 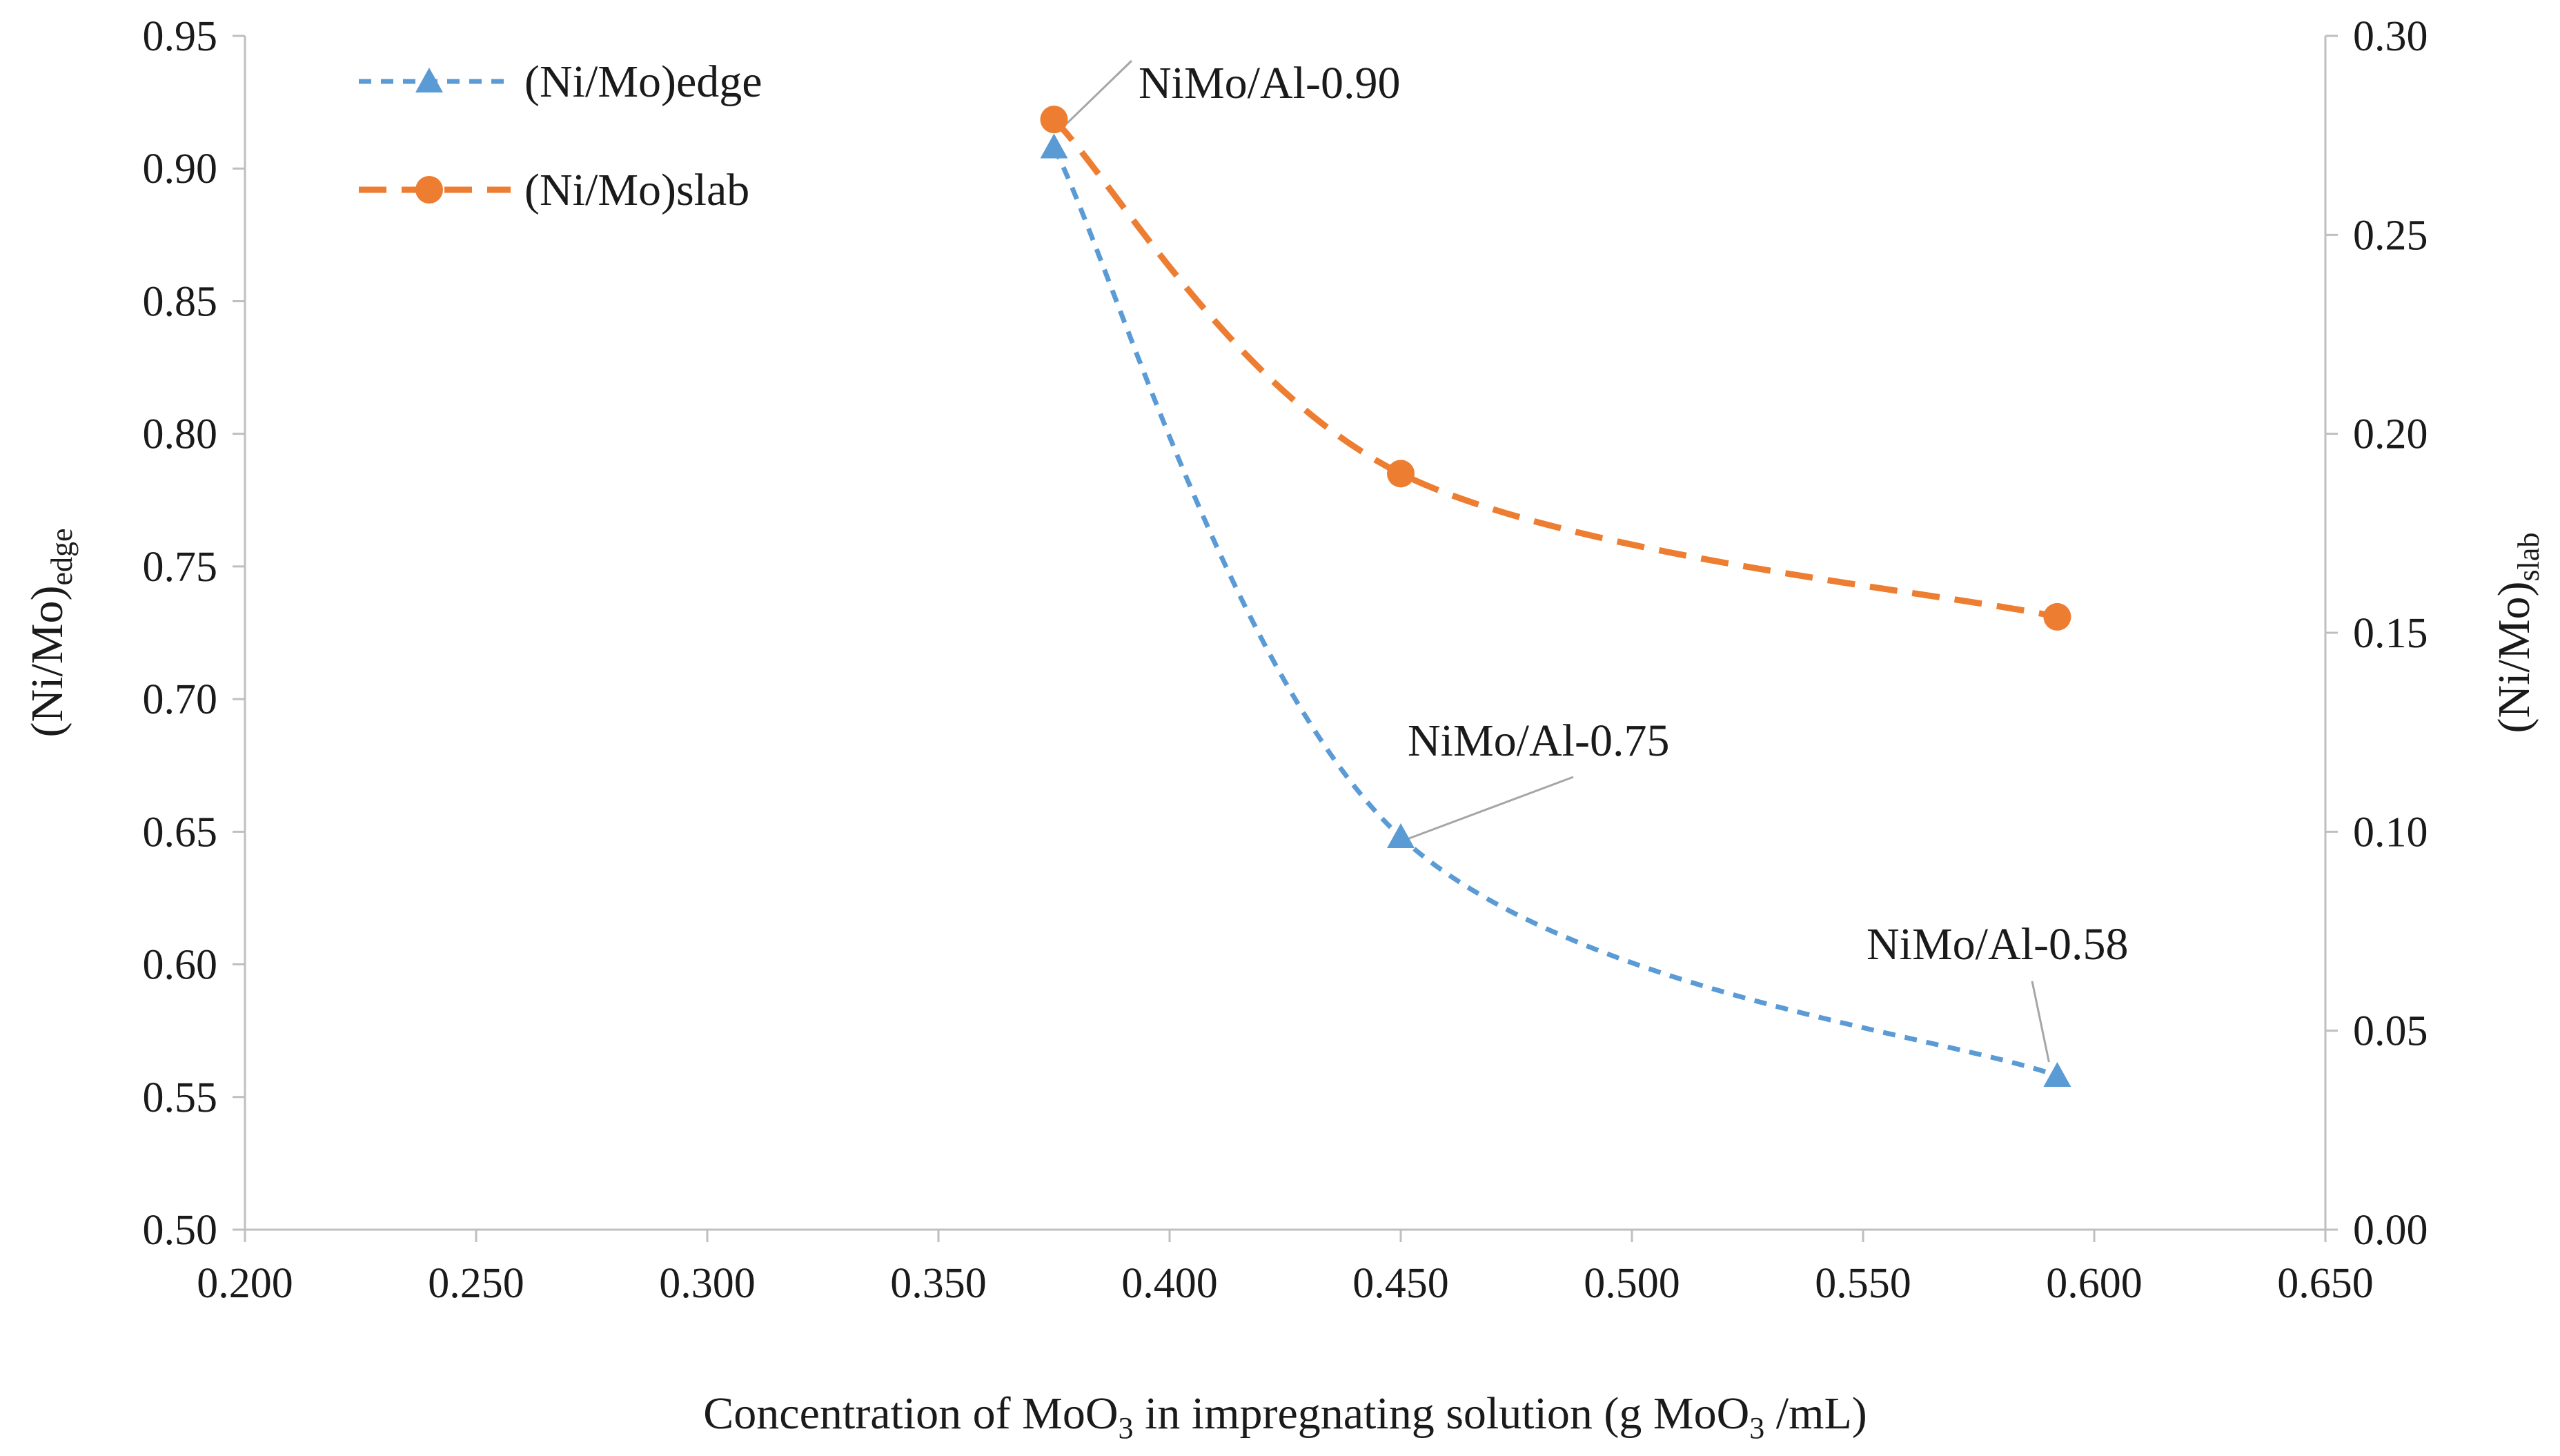 What do you see at coordinates (1400, 1283) in the screenshot?
I see `x-tick-label: 0.450` at bounding box center [1400, 1283].